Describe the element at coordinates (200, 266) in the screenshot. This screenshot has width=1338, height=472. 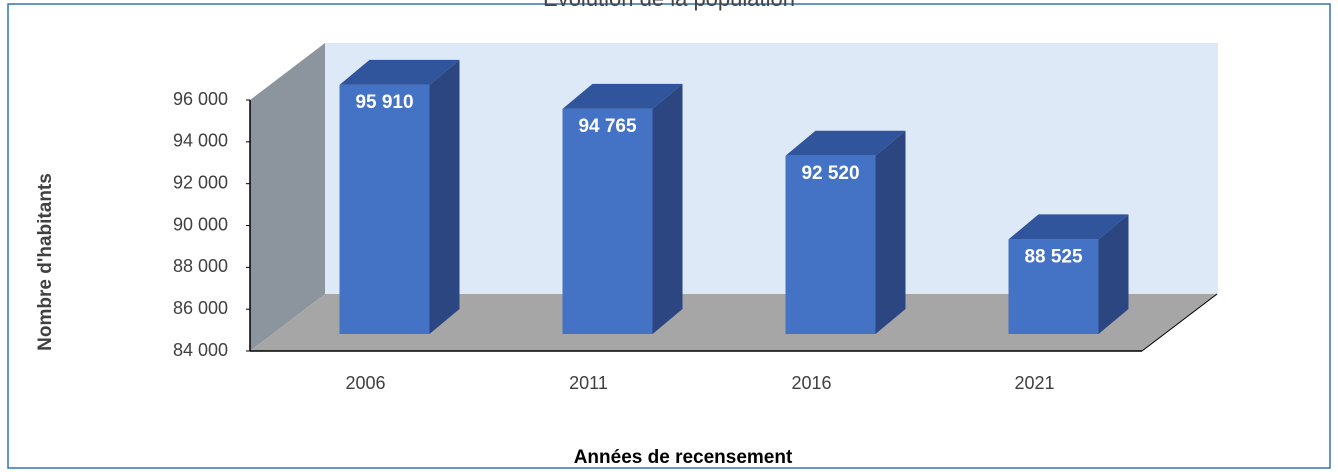
I see `y-tick-label: 88 000` at that location.